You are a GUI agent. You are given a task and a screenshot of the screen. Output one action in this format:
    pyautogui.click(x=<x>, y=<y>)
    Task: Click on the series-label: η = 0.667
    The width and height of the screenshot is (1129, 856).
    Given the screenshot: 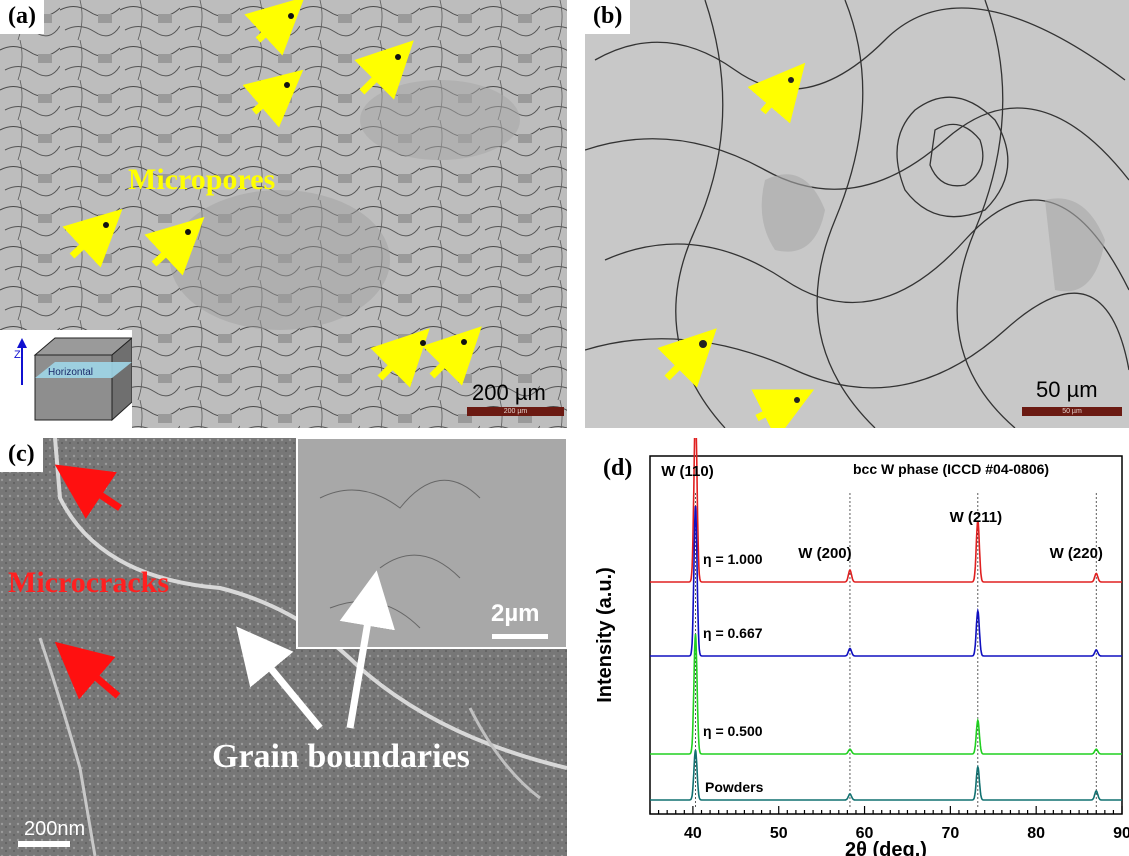 What is the action you would take?
    pyautogui.click(x=733, y=633)
    